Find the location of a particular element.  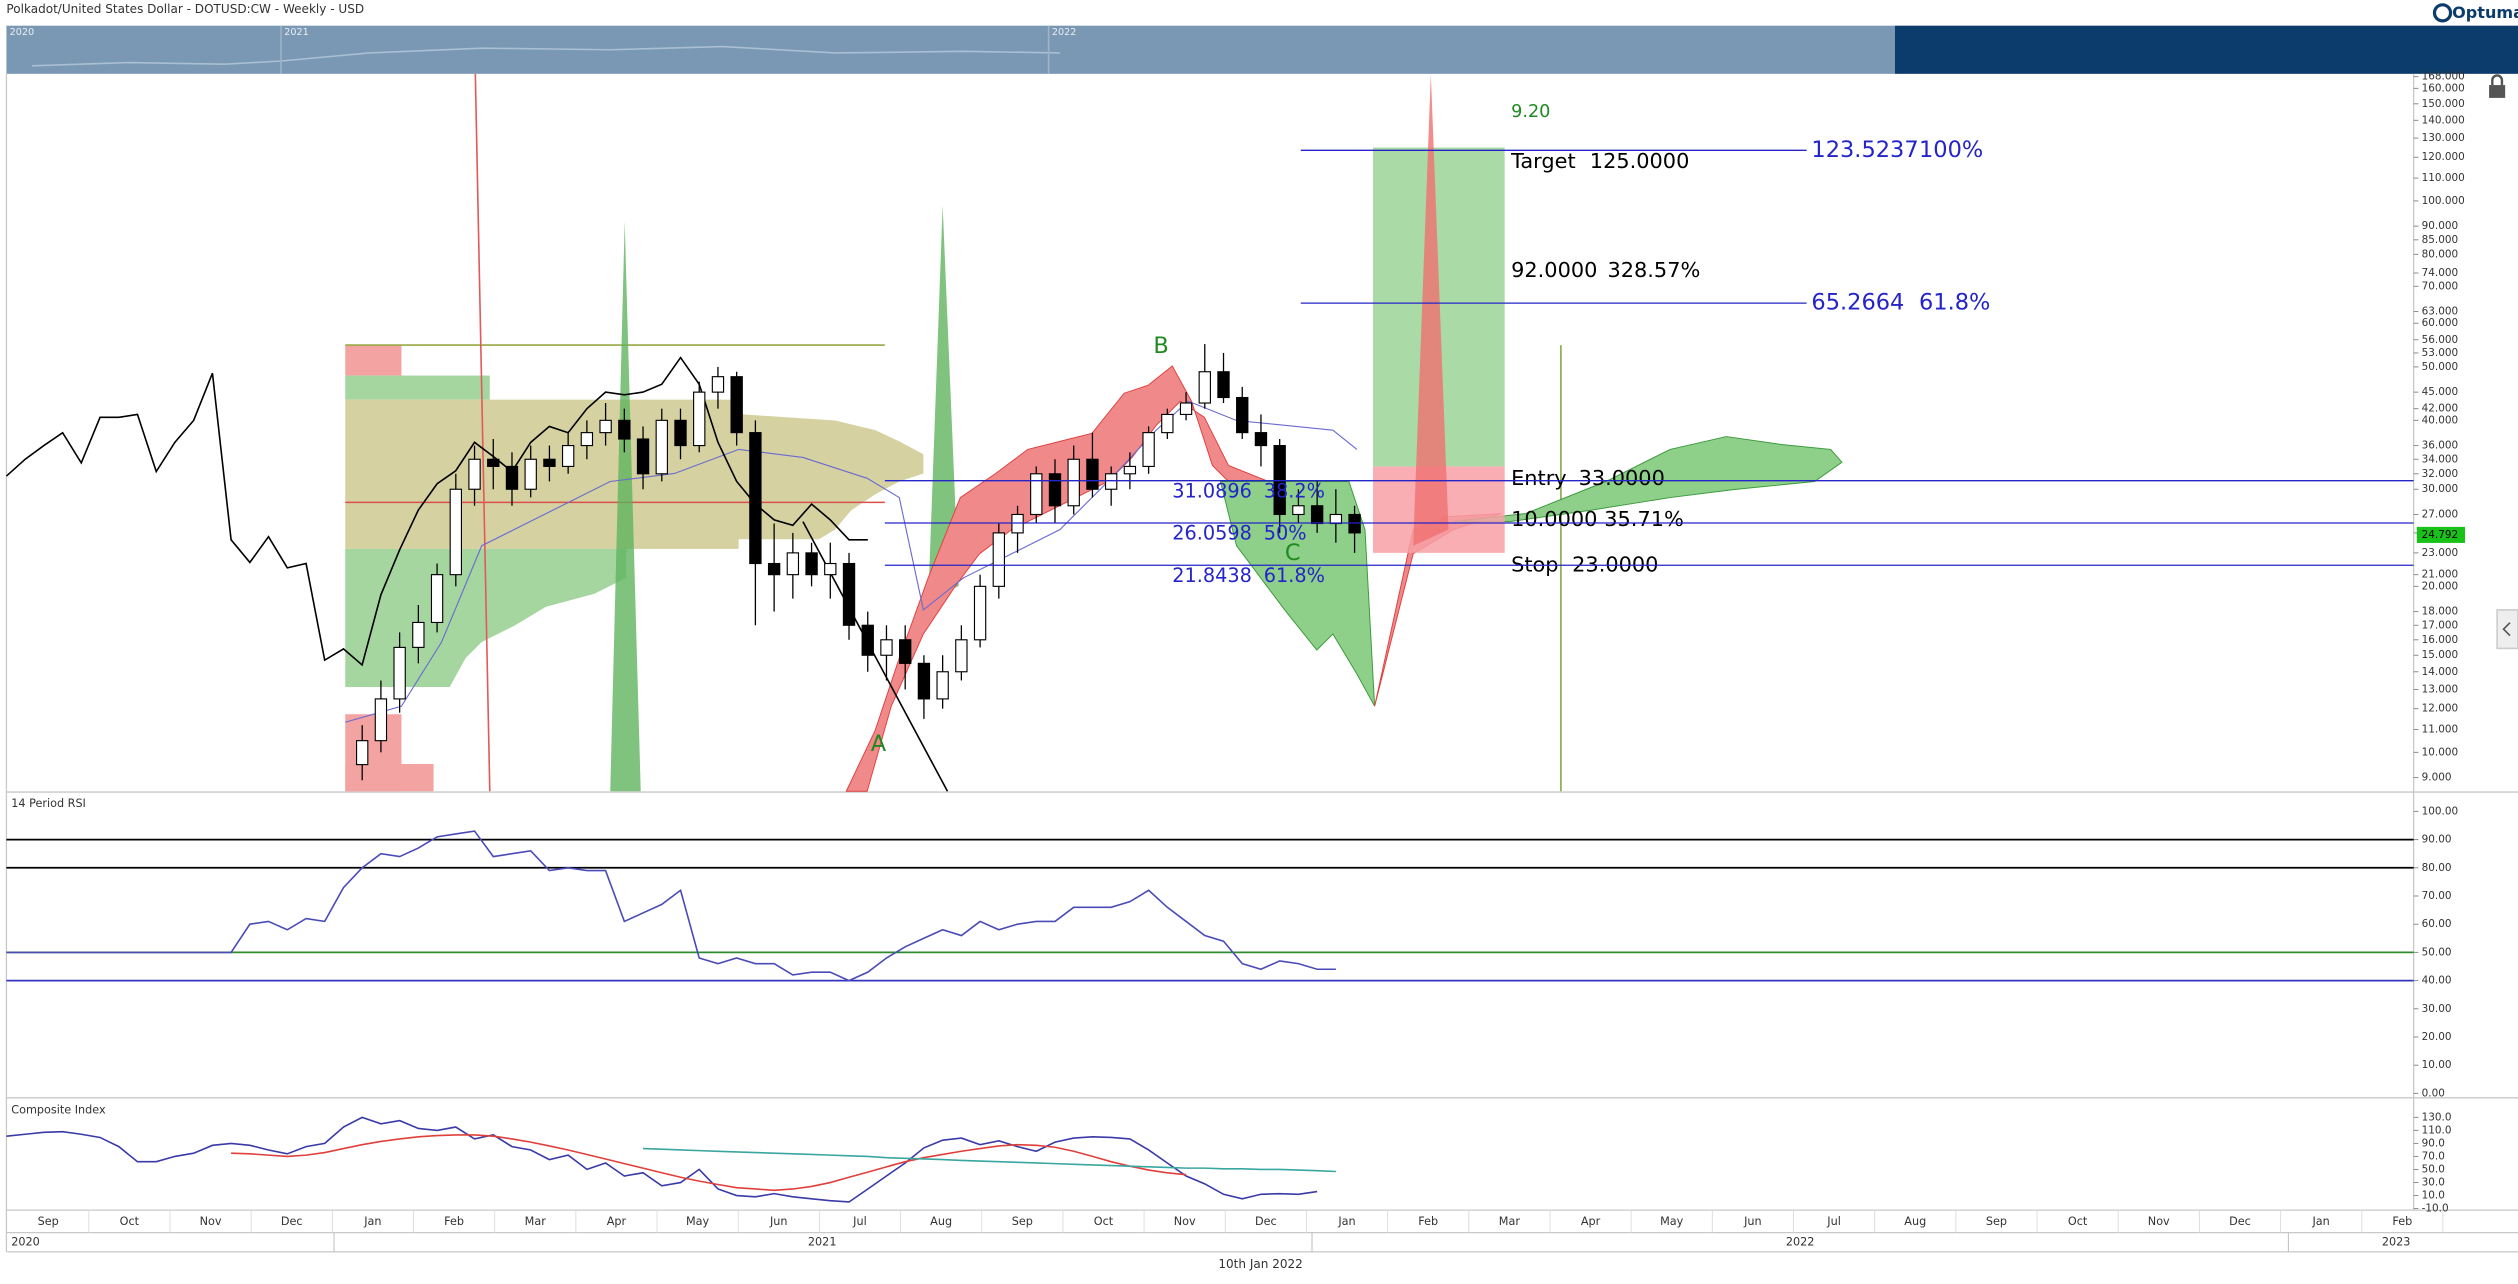

y-tick-label: 140.000 is located at coordinates (2443, 120).